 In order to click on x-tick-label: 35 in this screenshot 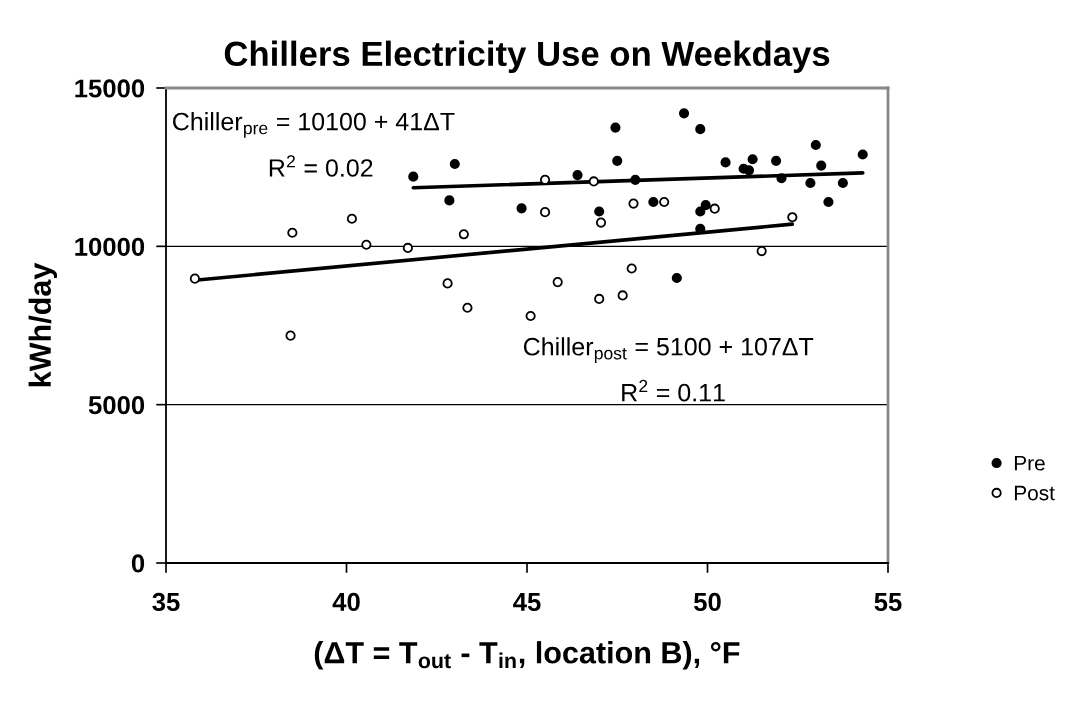, I will do `click(166, 602)`.